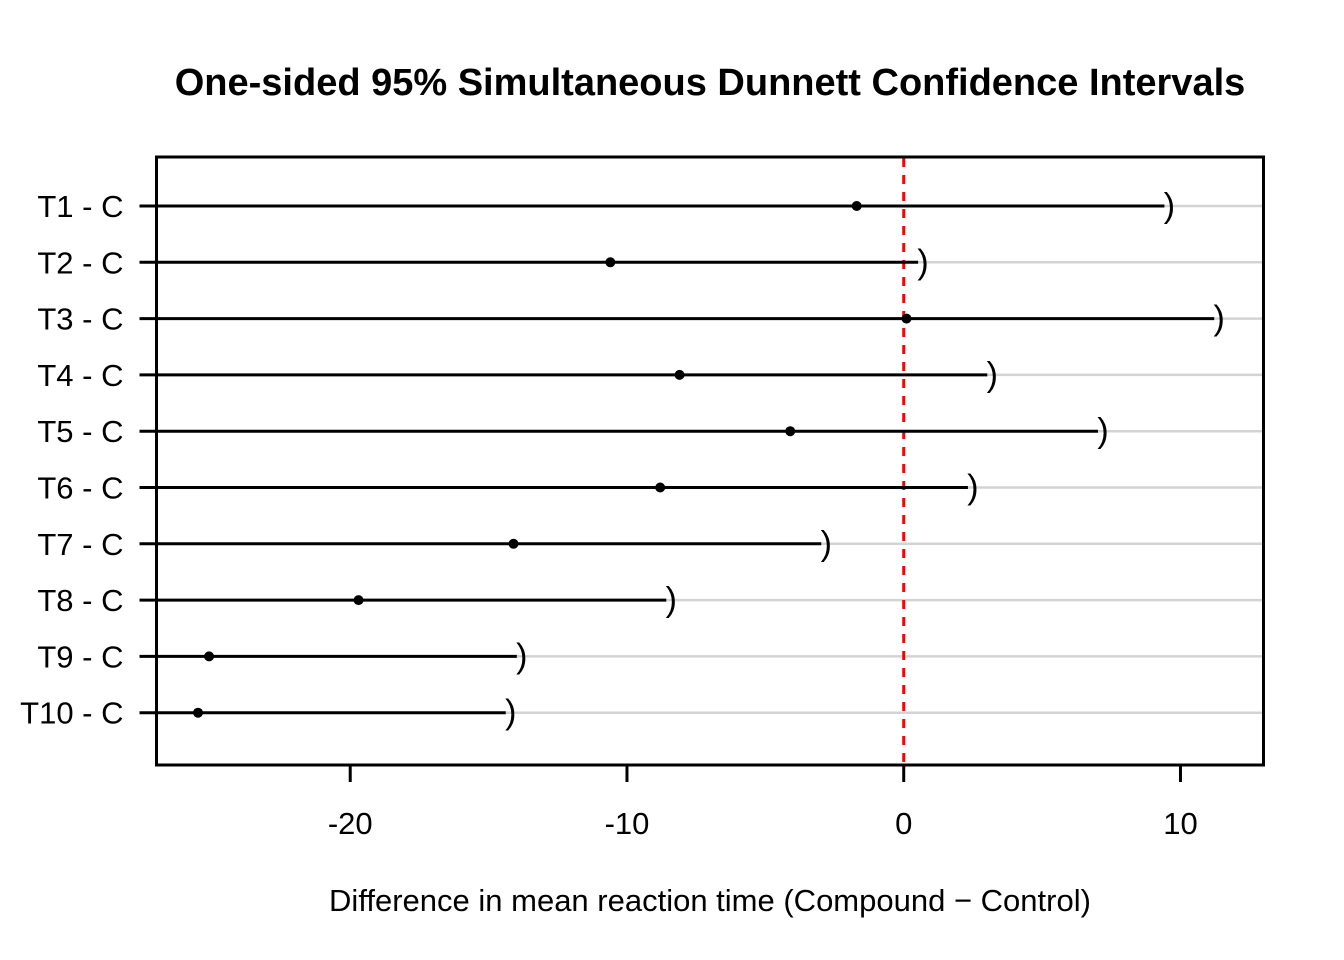 This screenshot has height=960, width=1344. Describe the element at coordinates (80, 375) in the screenshot. I see `y-axis-label: T4 - C` at that location.